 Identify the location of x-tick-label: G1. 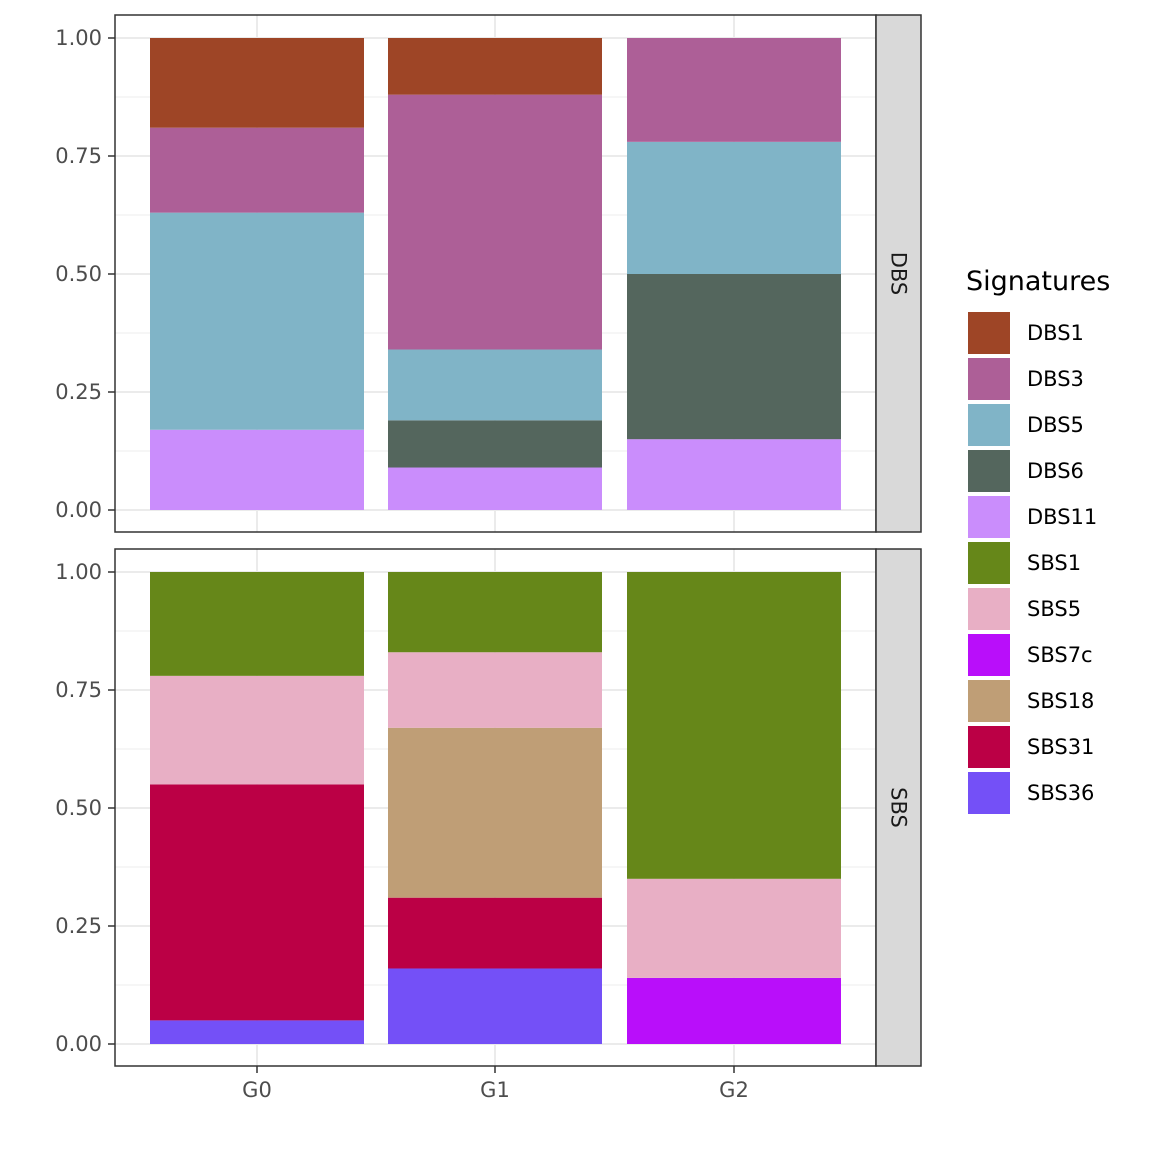
(495, 1090).